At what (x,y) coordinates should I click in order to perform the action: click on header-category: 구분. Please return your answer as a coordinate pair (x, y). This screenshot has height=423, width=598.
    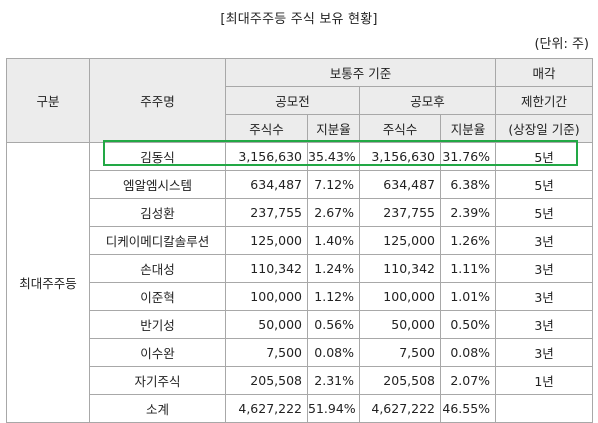
    Looking at the image, I should click on (48, 100).